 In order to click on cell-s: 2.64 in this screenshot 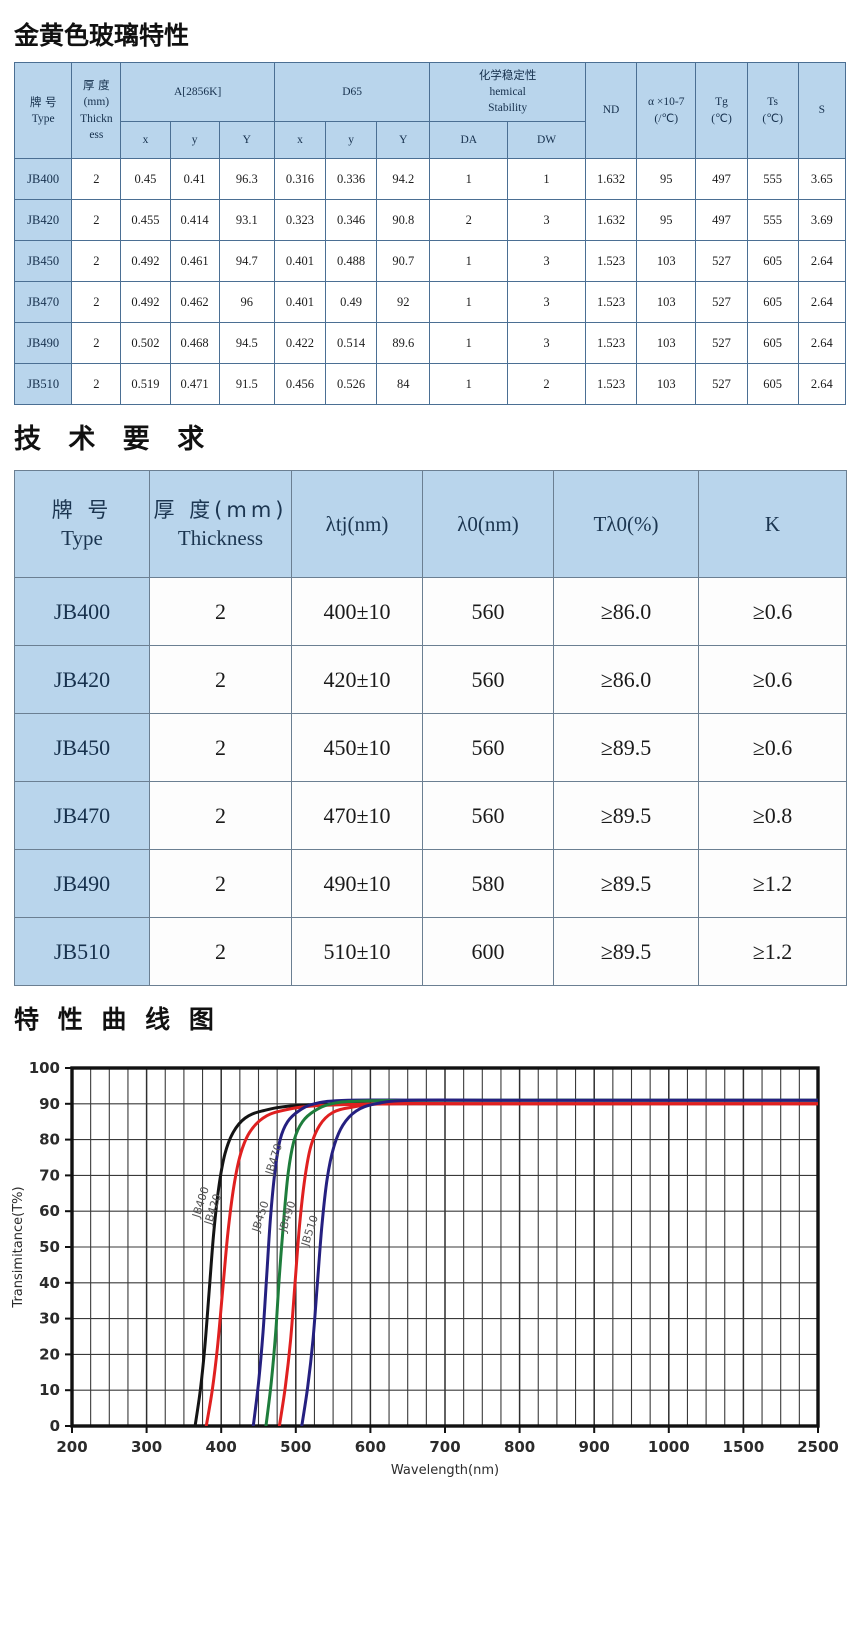, I will do `click(822, 384)`.